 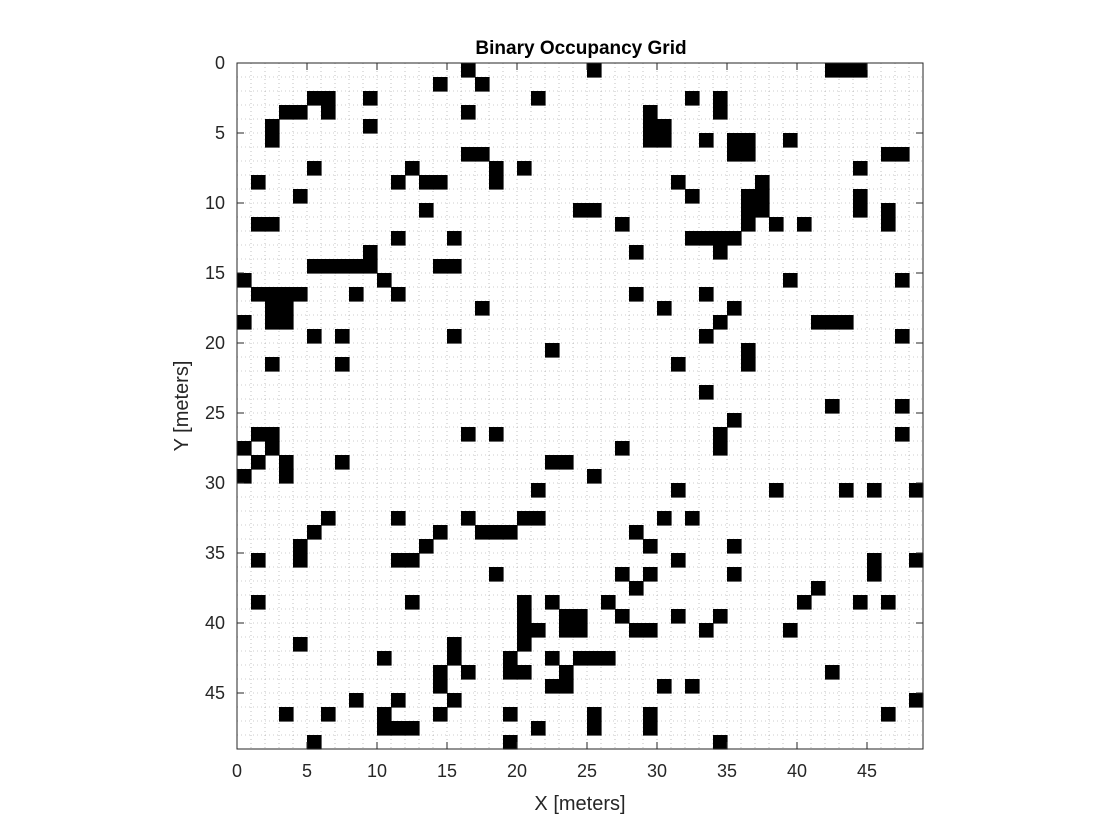 I want to click on y-tick-label: 25, so click(x=215, y=413).